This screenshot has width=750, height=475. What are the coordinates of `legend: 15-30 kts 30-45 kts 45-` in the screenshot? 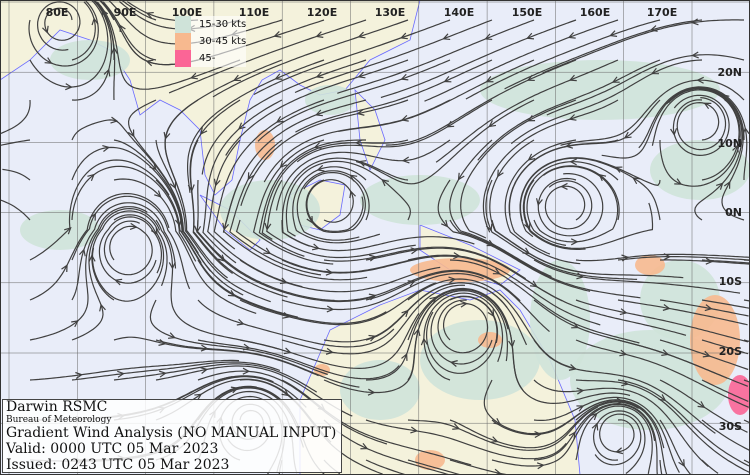 It's located at (211, 41).